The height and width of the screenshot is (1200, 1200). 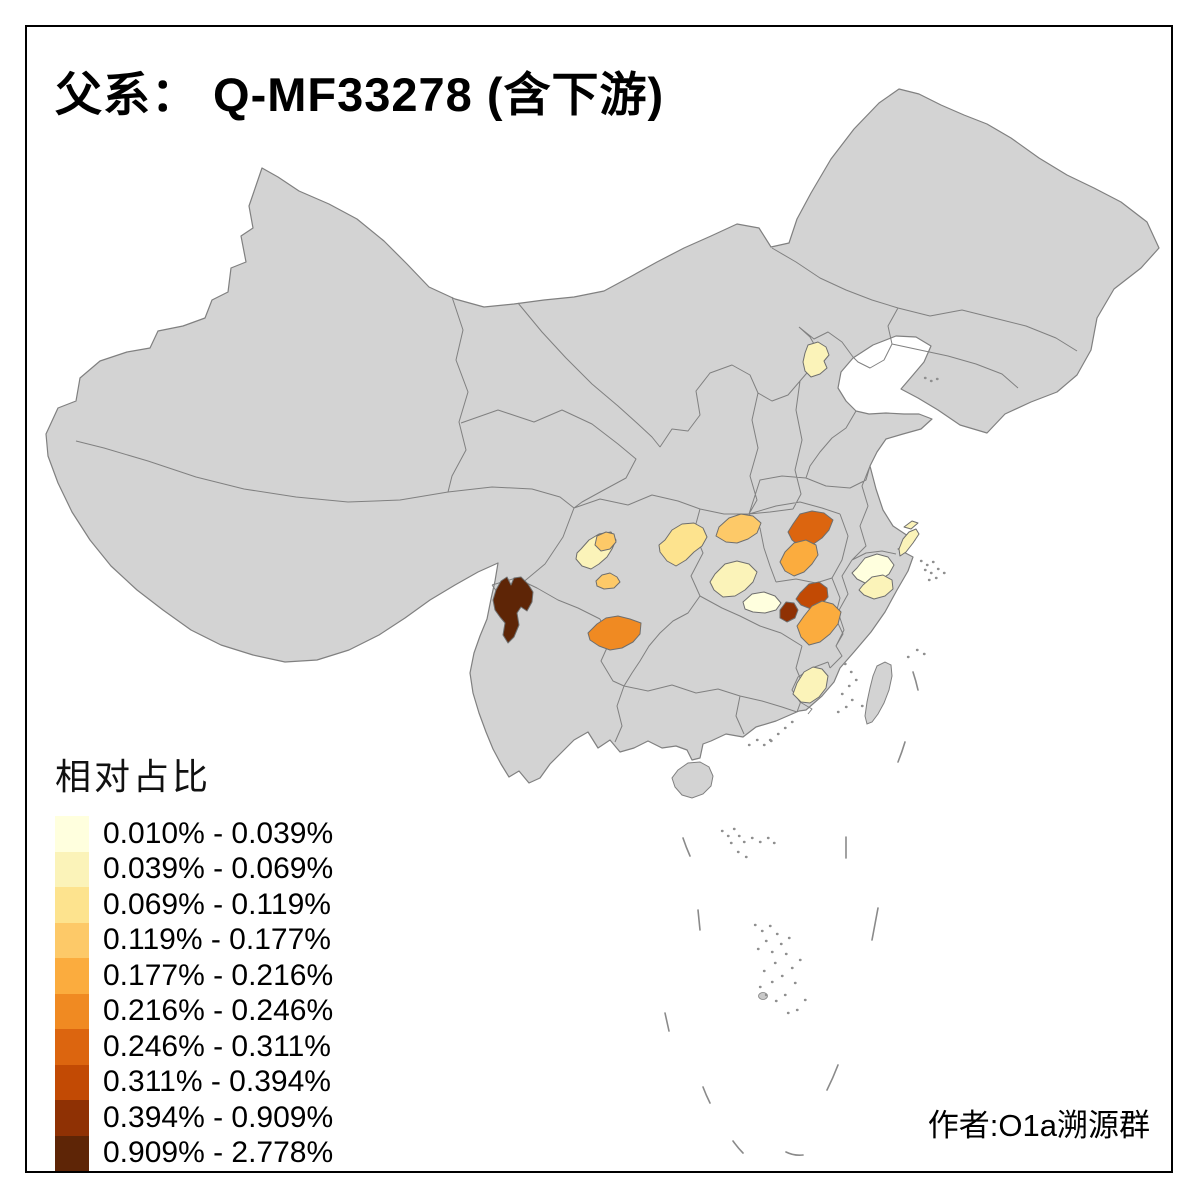 I want to click on map-region-east-hubei, so click(x=819, y=623).